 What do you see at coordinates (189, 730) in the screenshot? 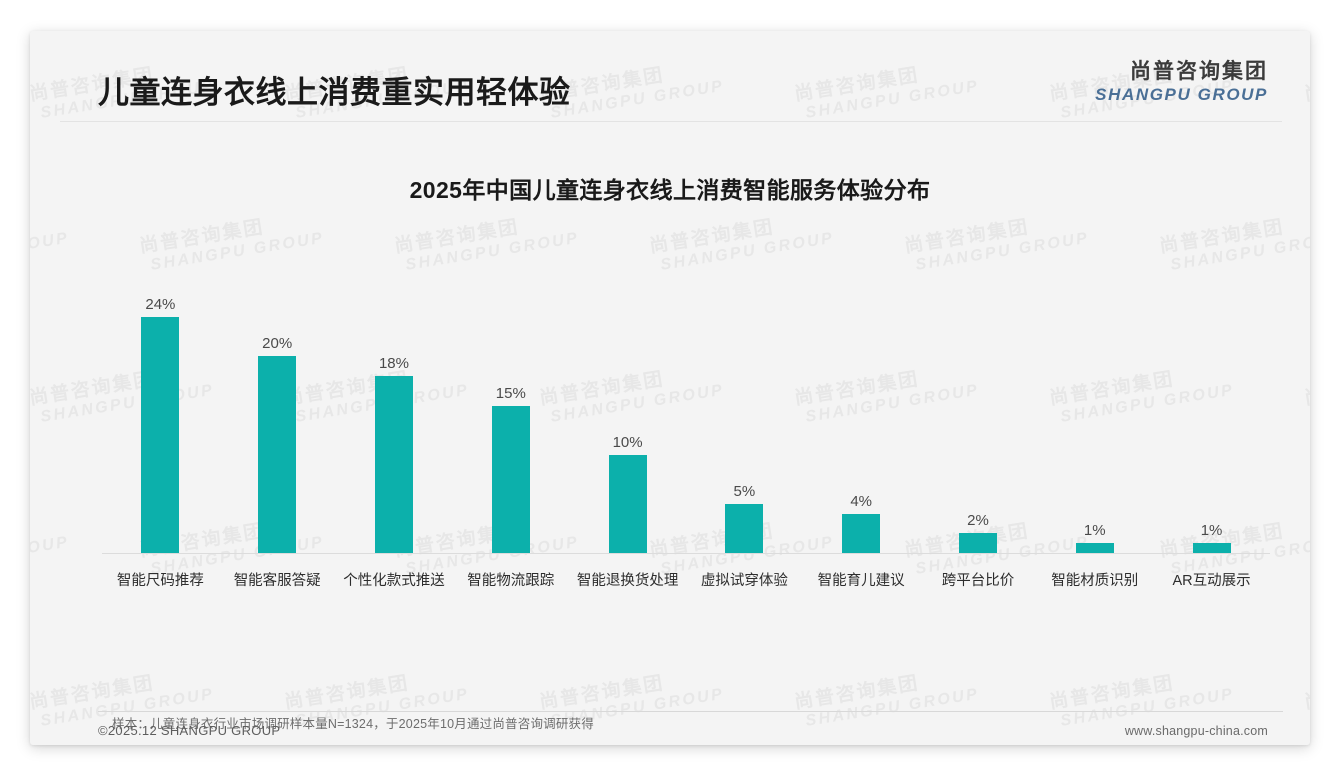
I see `copyright-text: ©2025.12 SHANGPU GROUP` at bounding box center [189, 730].